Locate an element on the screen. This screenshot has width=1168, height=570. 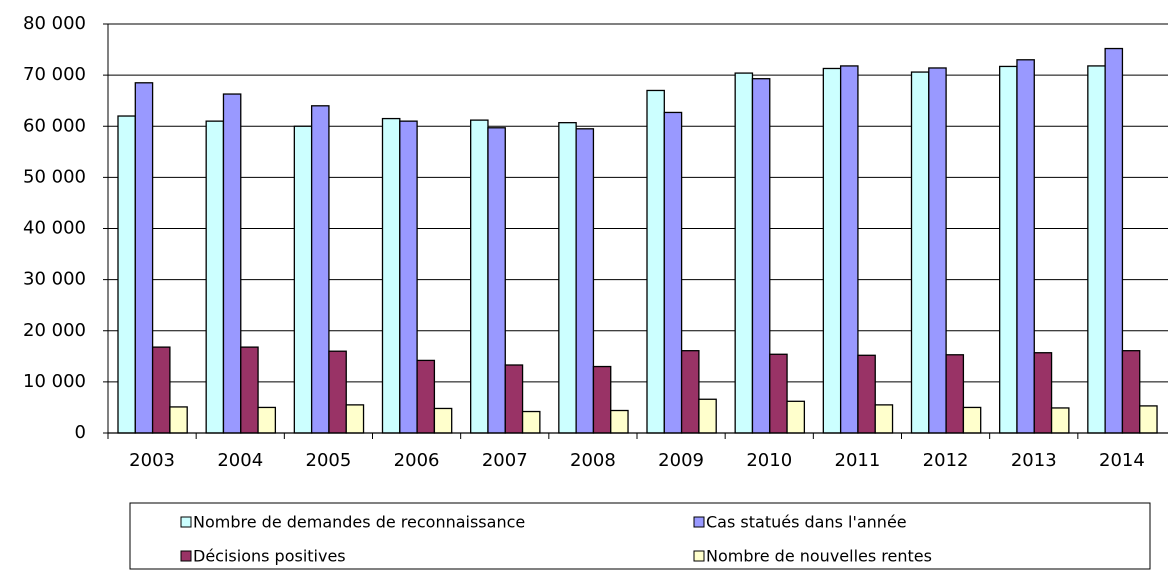
x-tick-label: 2012 is located at coordinates (946, 460).